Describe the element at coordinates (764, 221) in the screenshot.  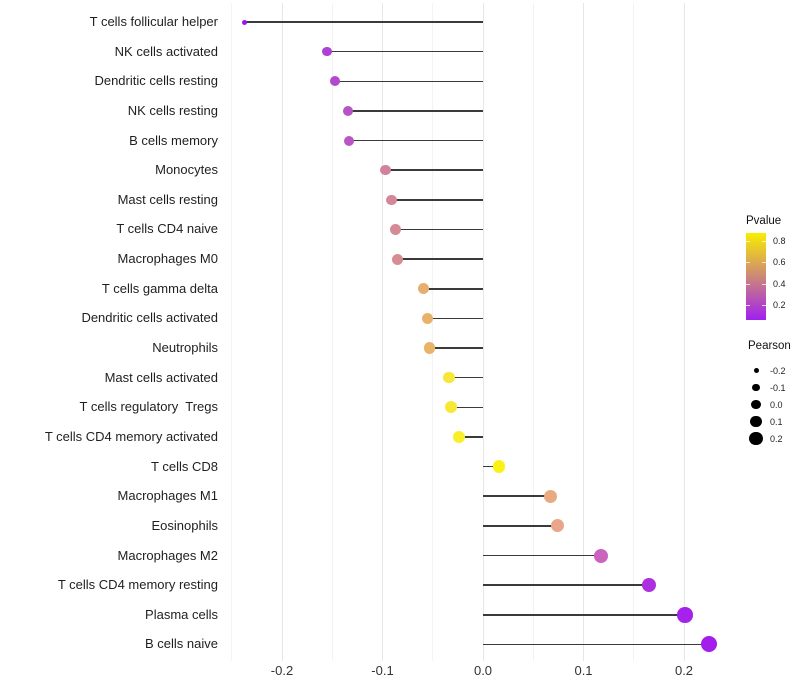
I see `pvalue-legend-title: Pvalue` at that location.